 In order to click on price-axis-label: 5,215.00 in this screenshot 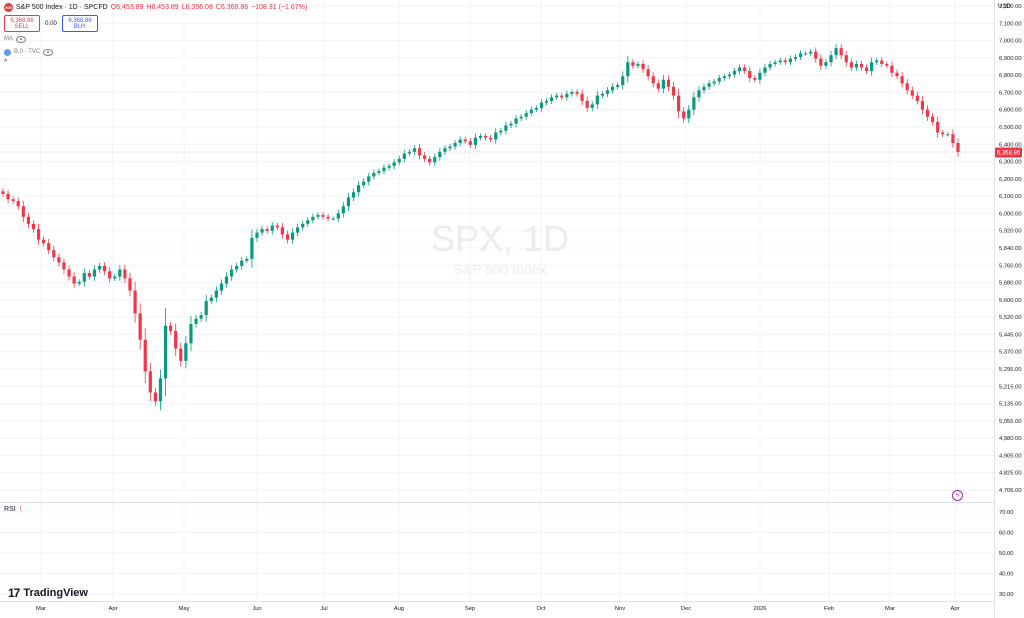, I will do `click(1010, 387)`.